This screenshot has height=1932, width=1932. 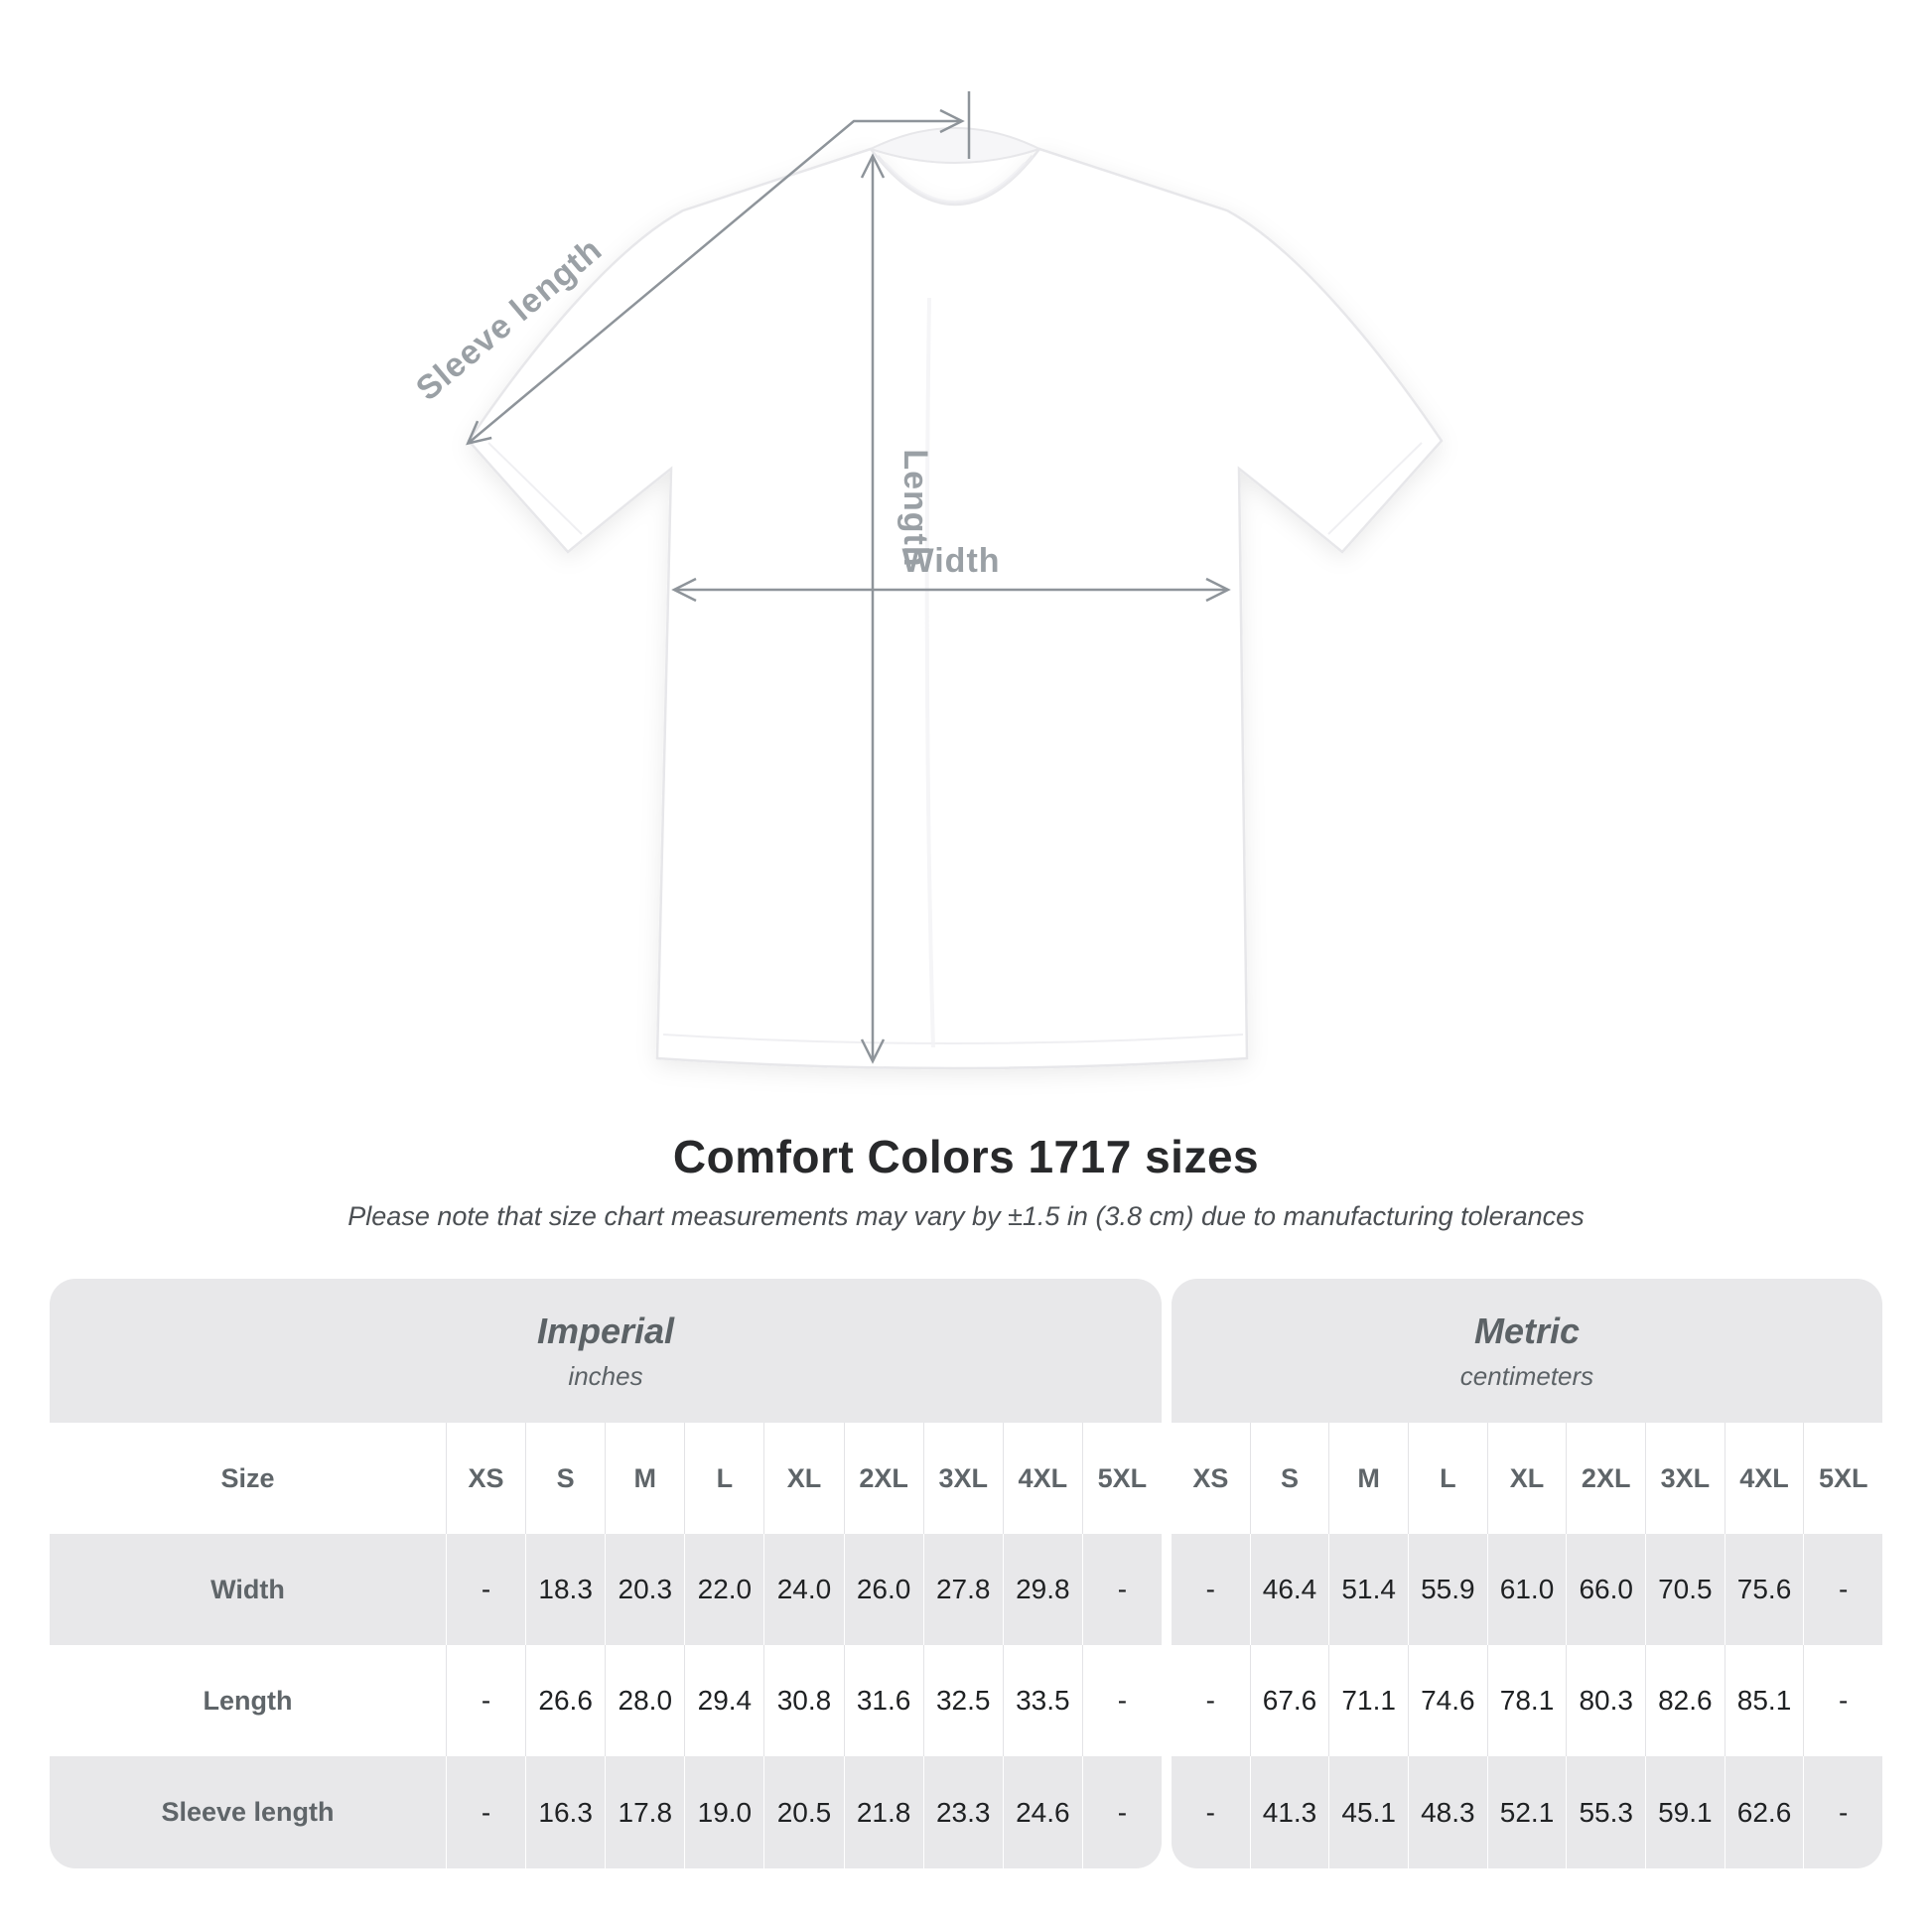 I want to click on measurement-row: -67.6 71.1 74.6 78.1 80.3 82.6 85.1-, so click(x=1527, y=1701).